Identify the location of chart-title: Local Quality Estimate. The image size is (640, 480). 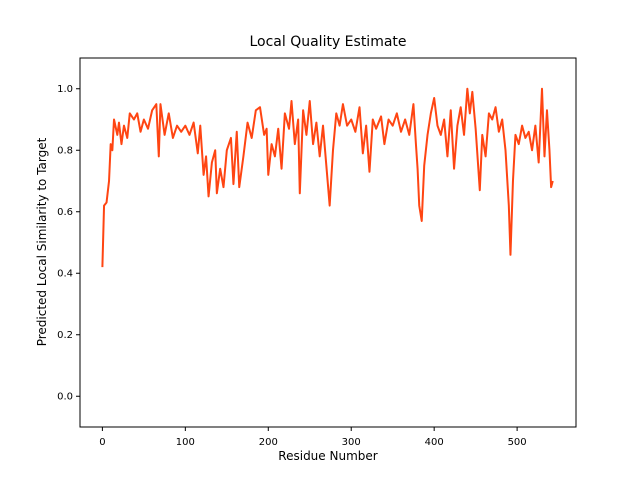
(327, 42).